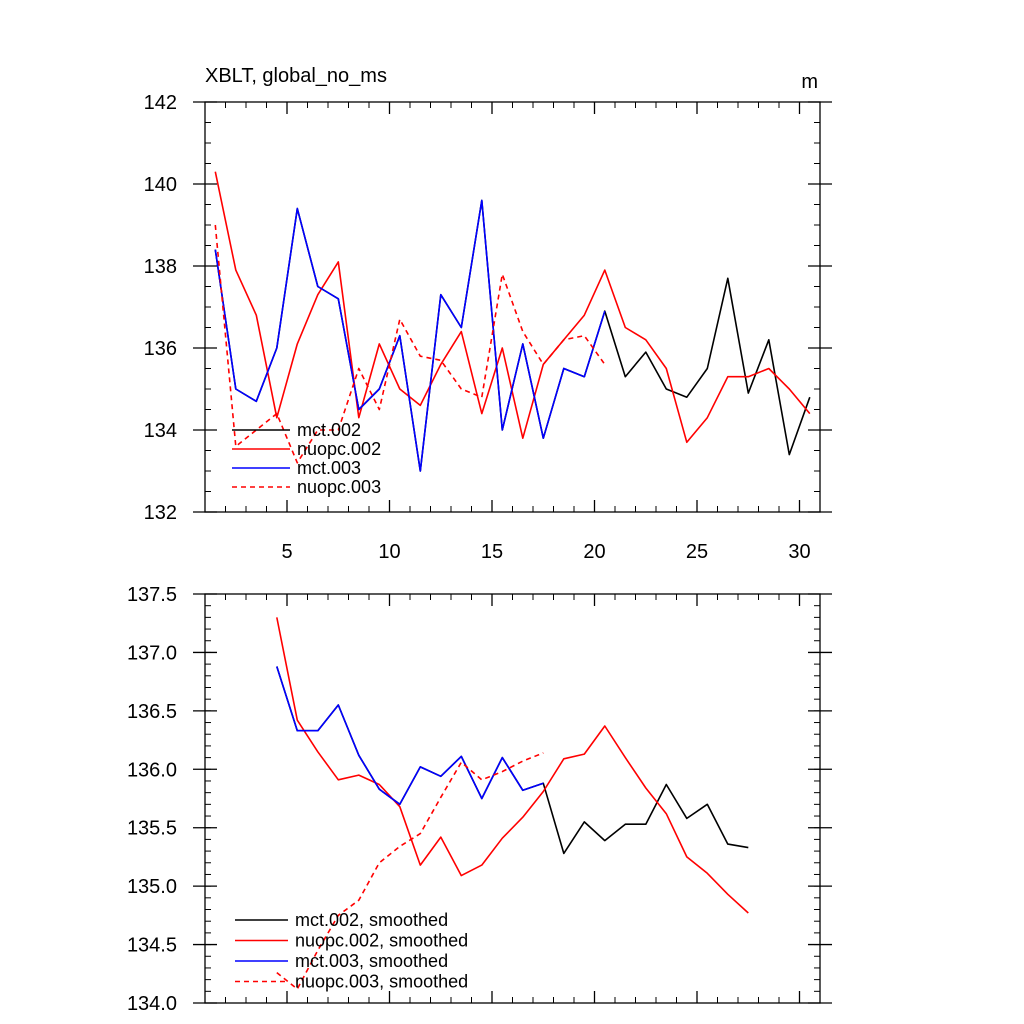 The height and width of the screenshot is (1024, 1024). I want to click on series-line-nuopc-002-smoothed, so click(512, 765).